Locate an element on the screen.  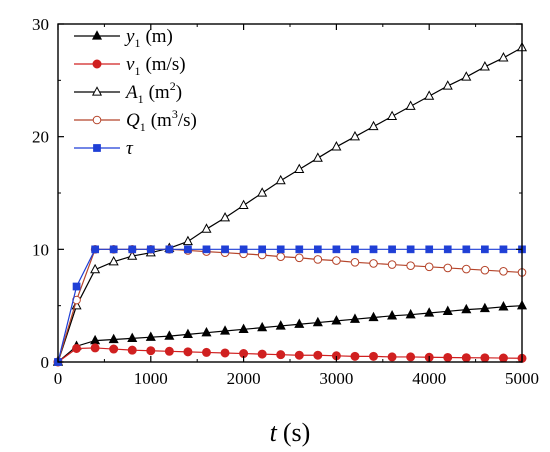
legend-label-2: A1 (m2) is located at coordinates (153, 92).